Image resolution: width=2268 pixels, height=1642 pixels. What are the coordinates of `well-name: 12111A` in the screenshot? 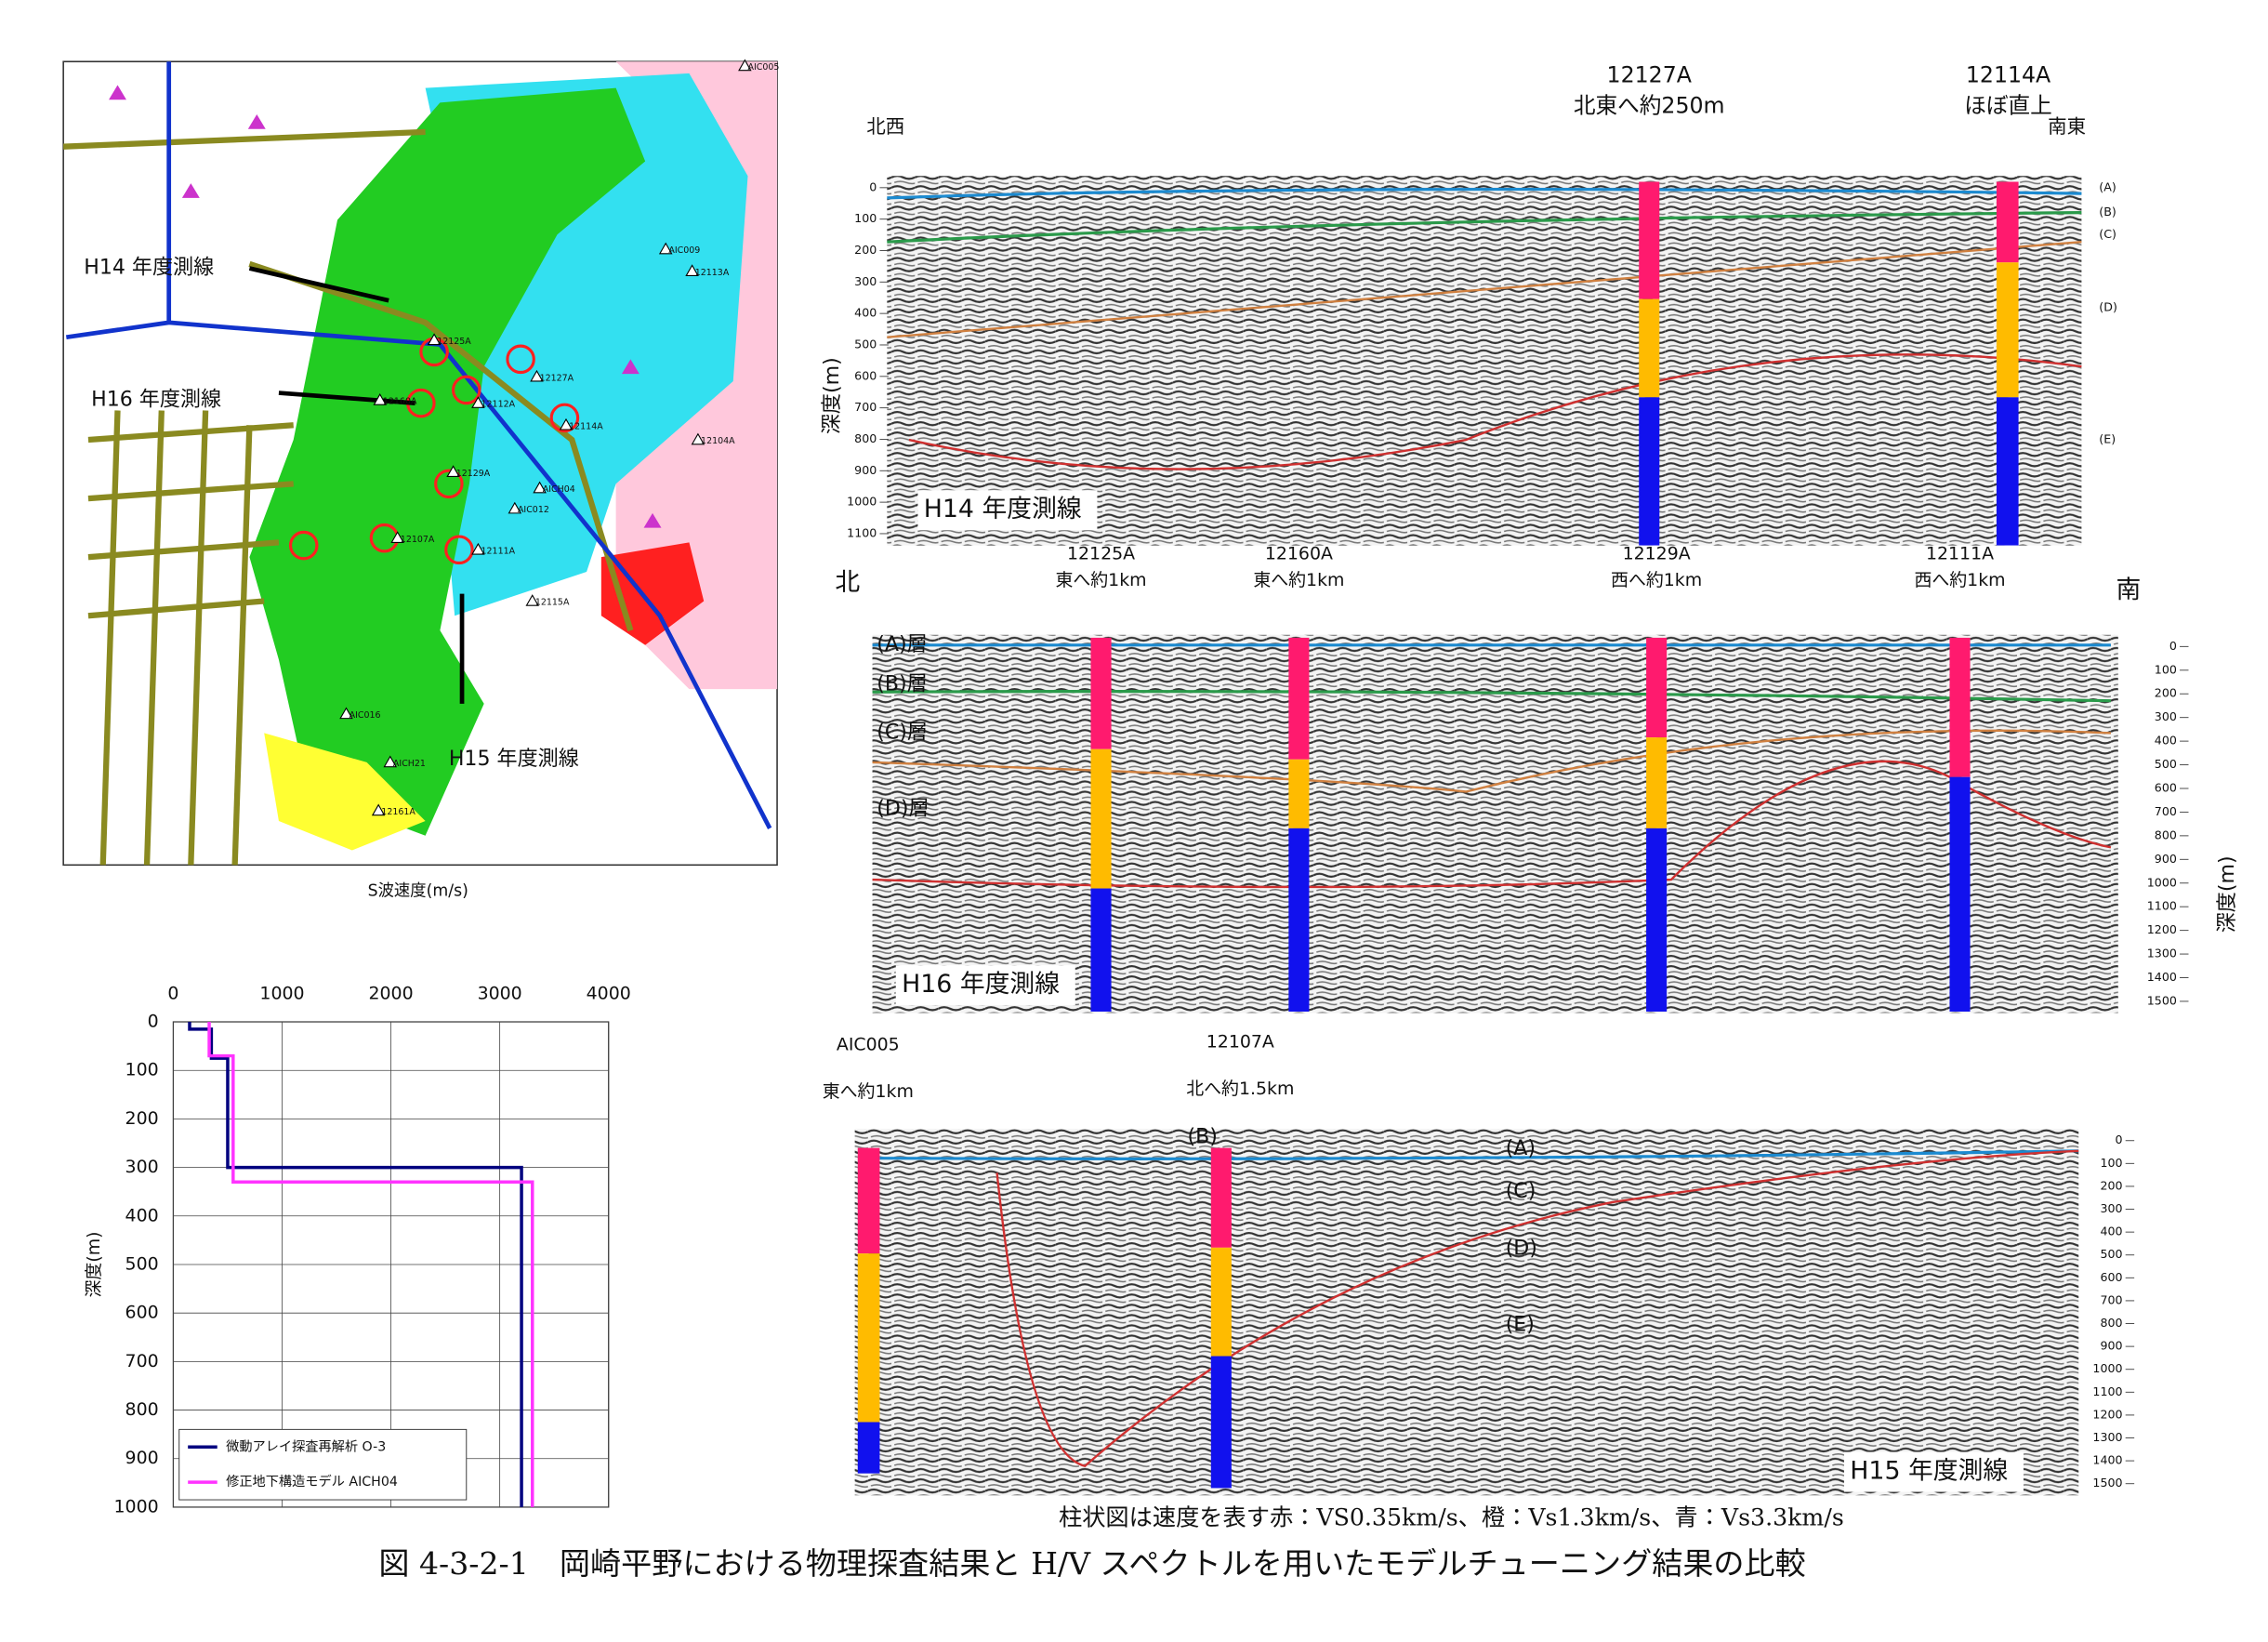 It's located at (1960, 554).